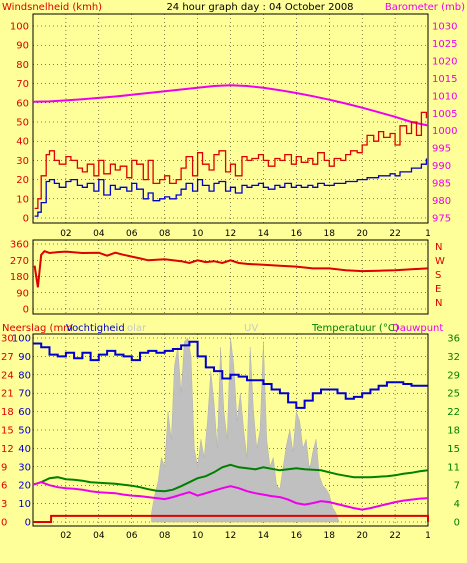 Image resolution: width=467 pixels, height=563 pixels. What do you see at coordinates (417, 328) in the screenshot?
I see `dewpoint-axis-label: Dauwpunt` at bounding box center [417, 328].